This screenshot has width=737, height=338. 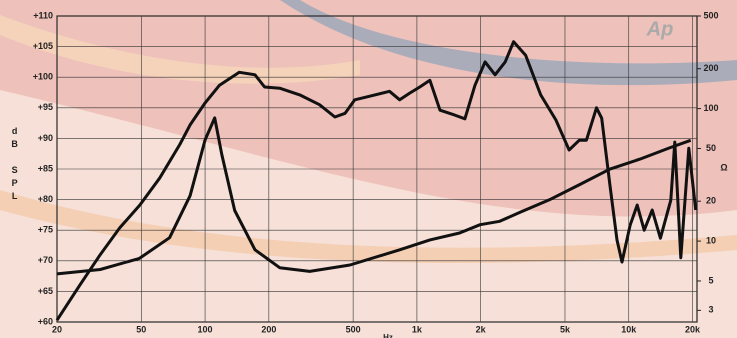 What do you see at coordinates (141, 329) in the screenshot?
I see `x-tick-label: 50` at bounding box center [141, 329].